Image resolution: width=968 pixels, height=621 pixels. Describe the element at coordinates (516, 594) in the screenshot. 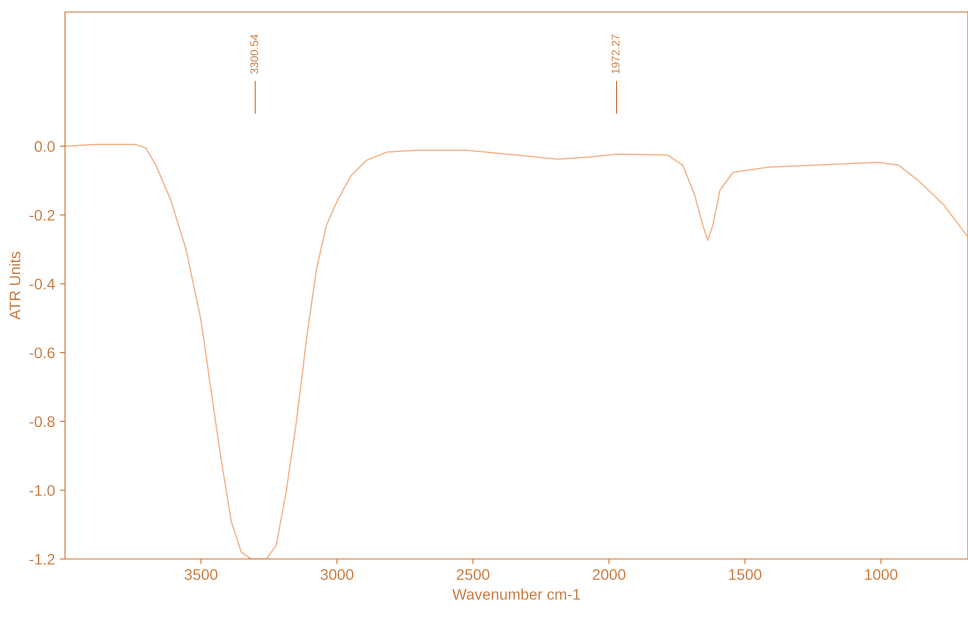

I see `x-axis-title: Wavenumber cm-1` at that location.